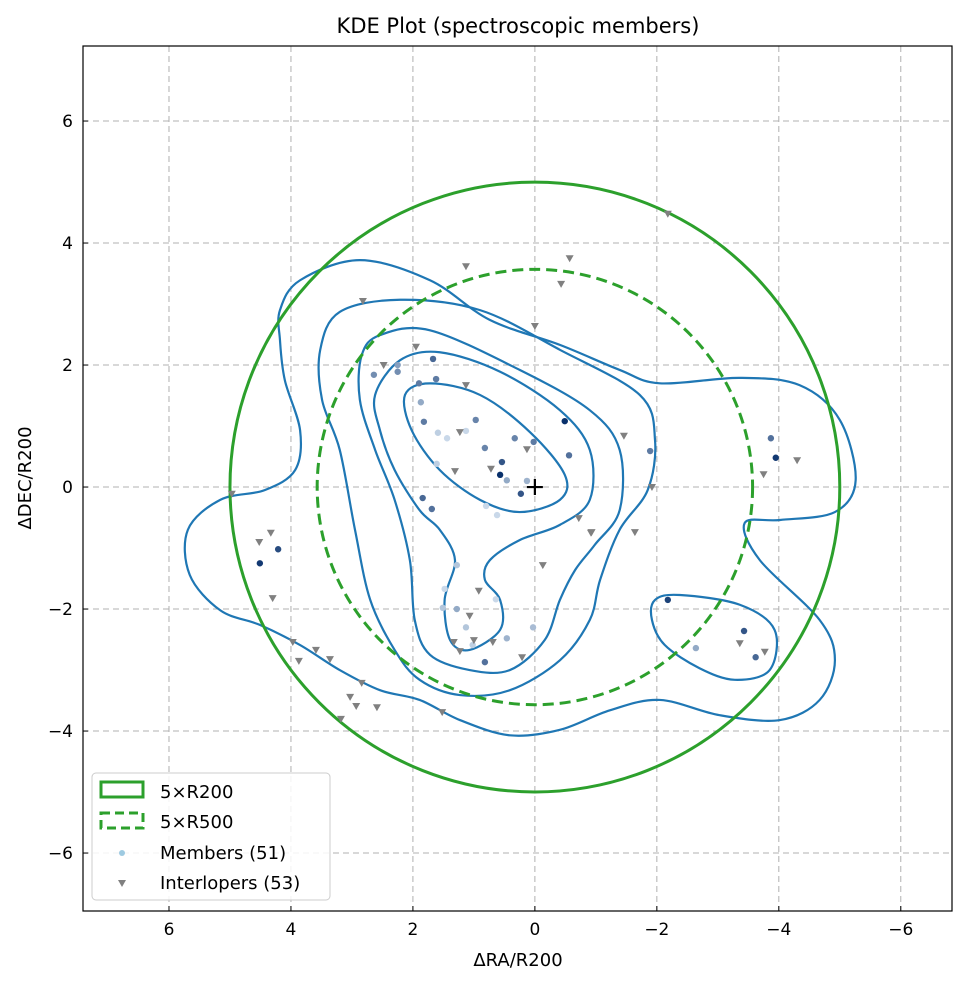  What do you see at coordinates (67, 244) in the screenshot?
I see `y-tick-label: 4` at bounding box center [67, 244].